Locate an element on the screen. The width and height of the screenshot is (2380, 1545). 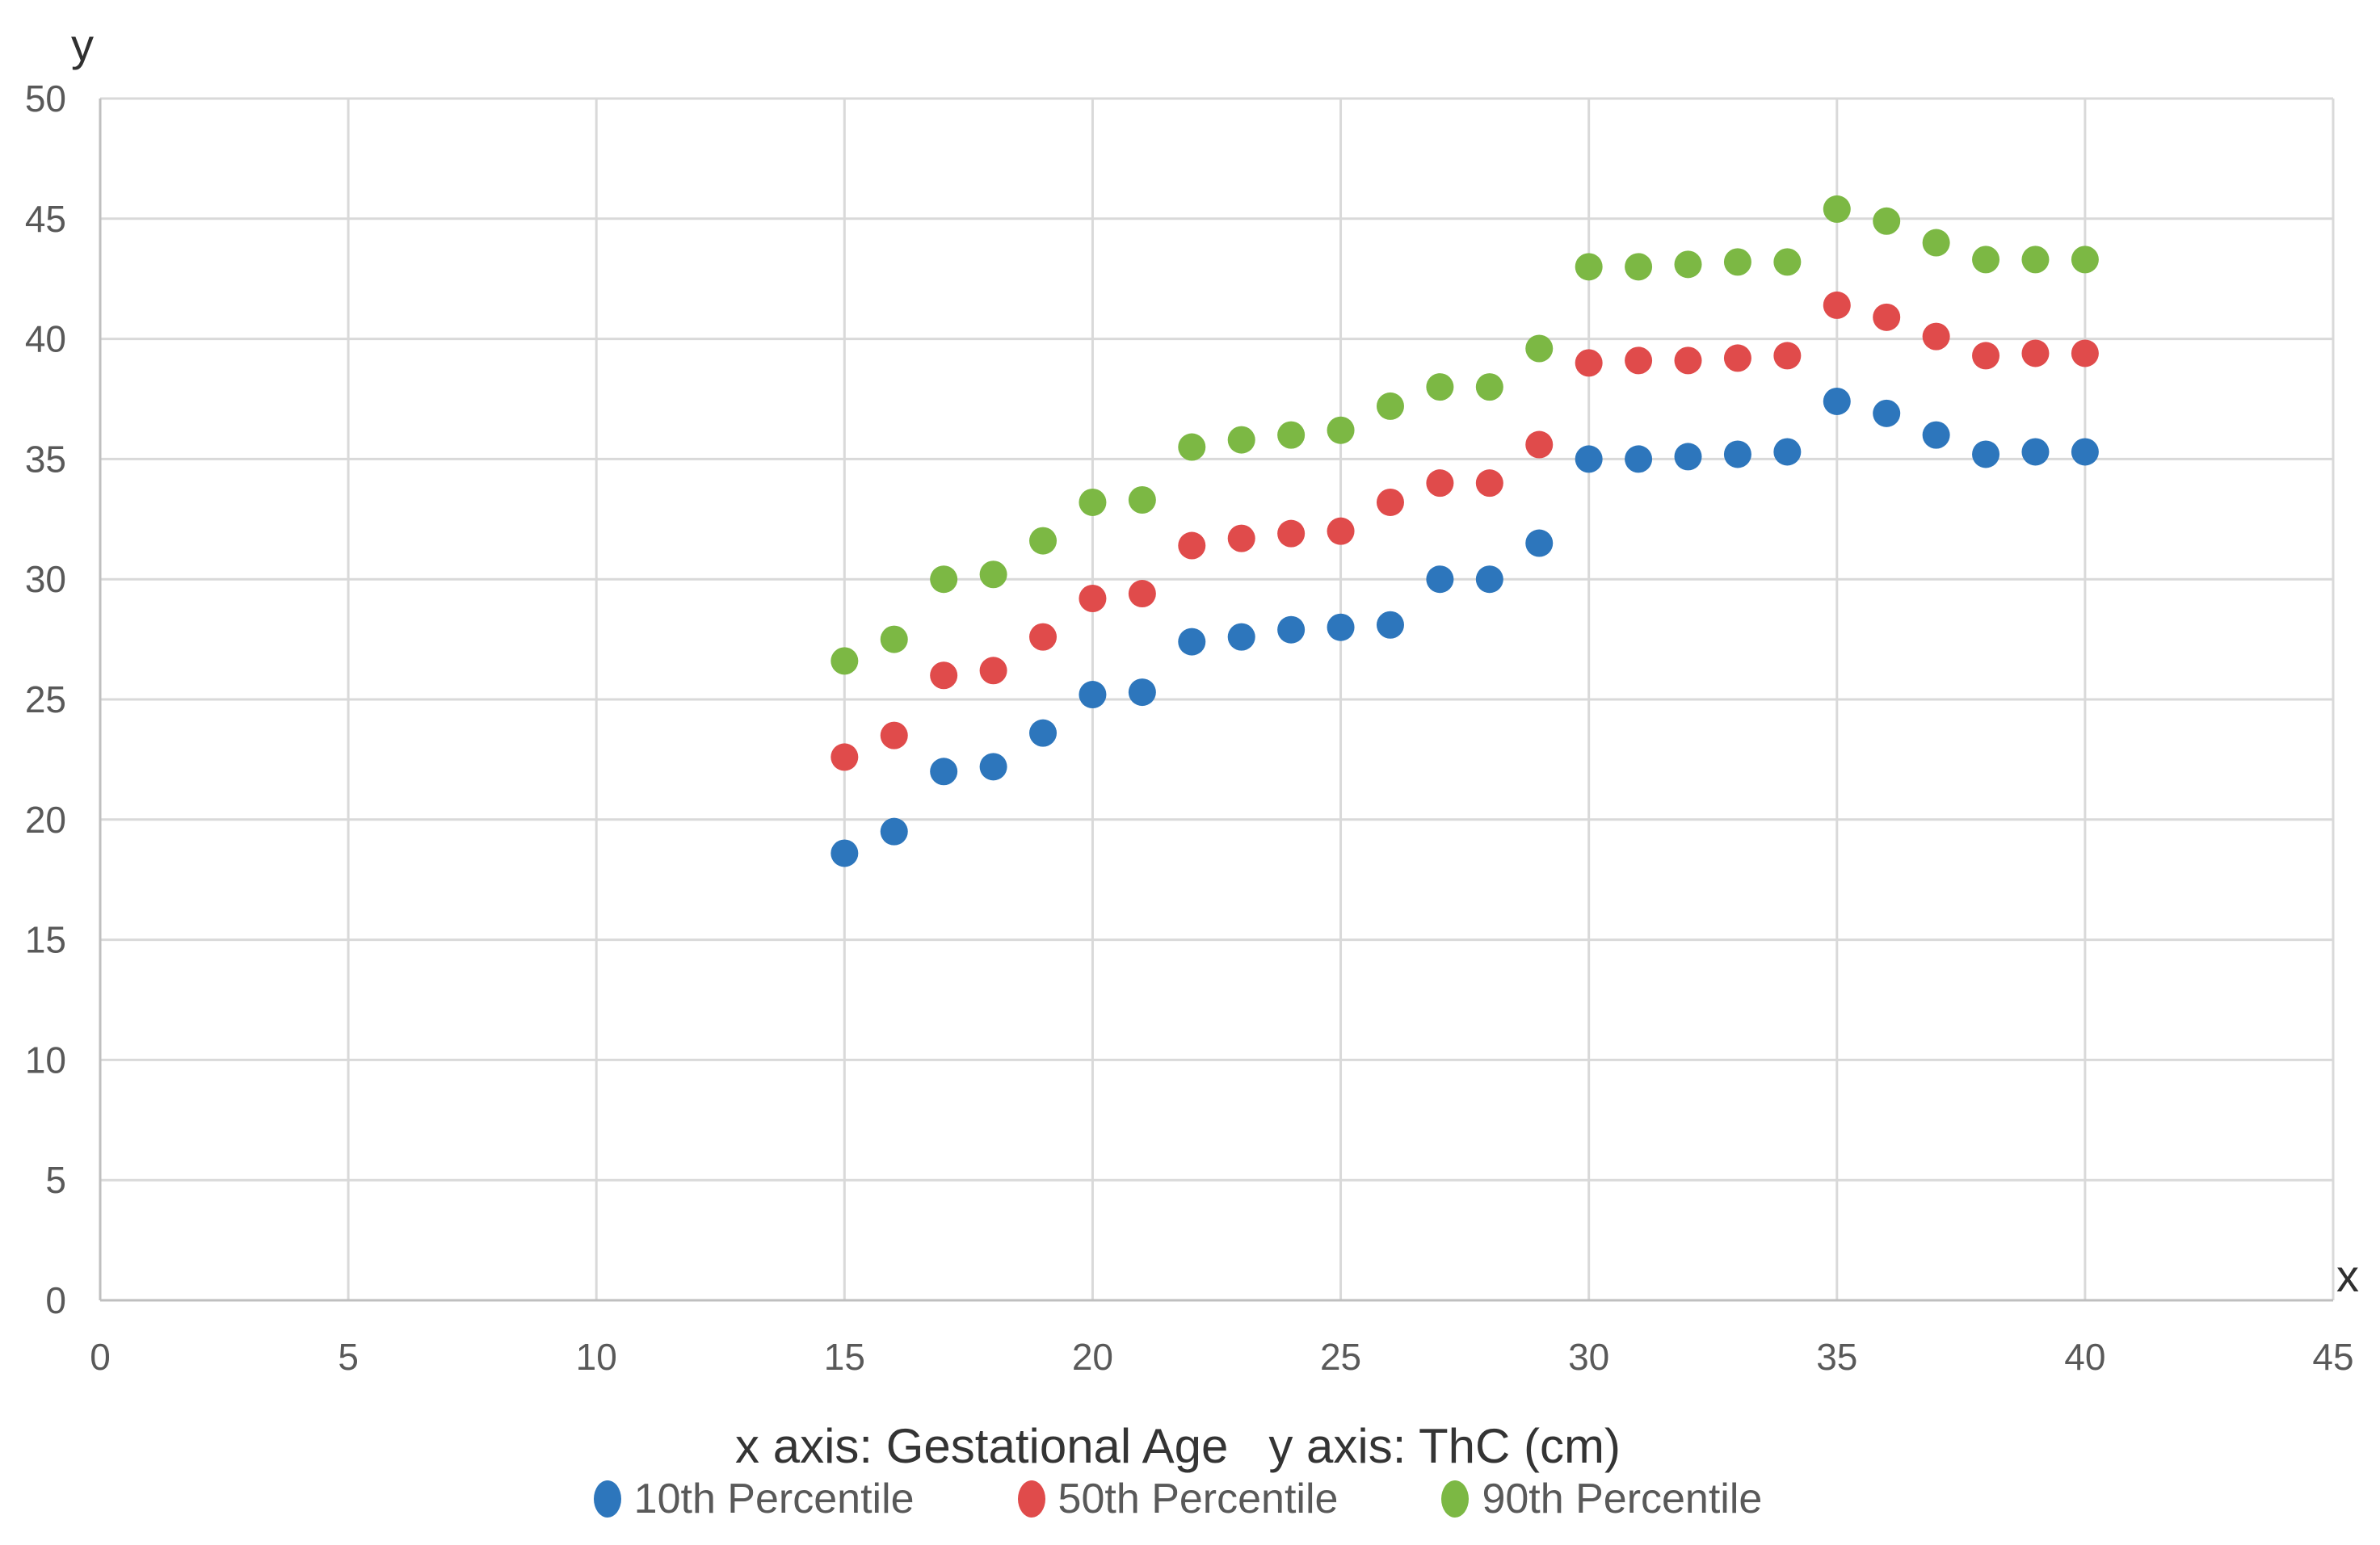
y-tick-label: 25 is located at coordinates (45, 699).